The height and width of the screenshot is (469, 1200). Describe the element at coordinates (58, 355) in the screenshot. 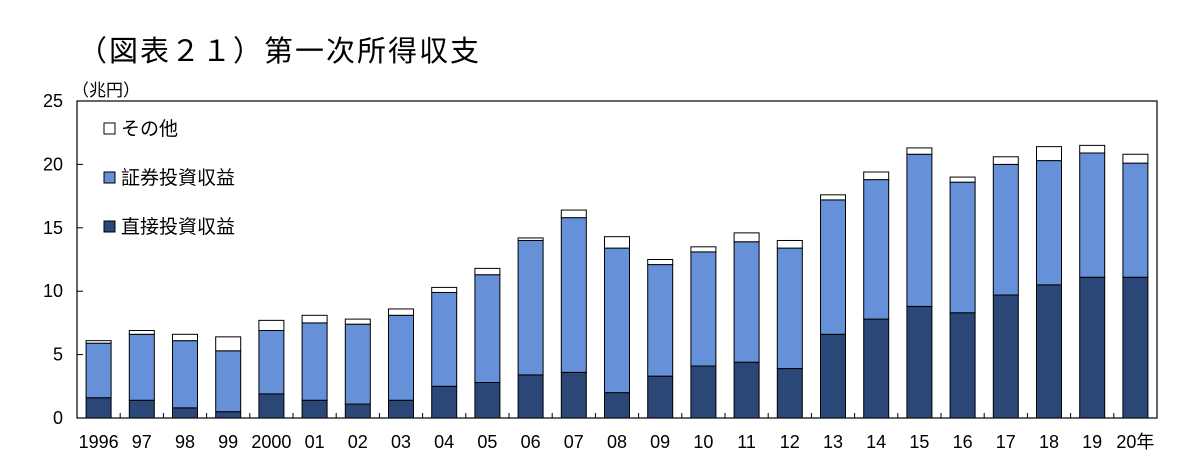

I see `y-tick-label: 5` at that location.